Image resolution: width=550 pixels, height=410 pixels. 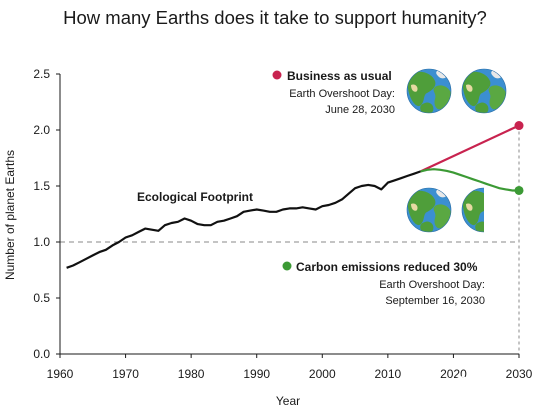 What do you see at coordinates (277, 75) in the screenshot?
I see `business-as-usual-marker` at bounding box center [277, 75].